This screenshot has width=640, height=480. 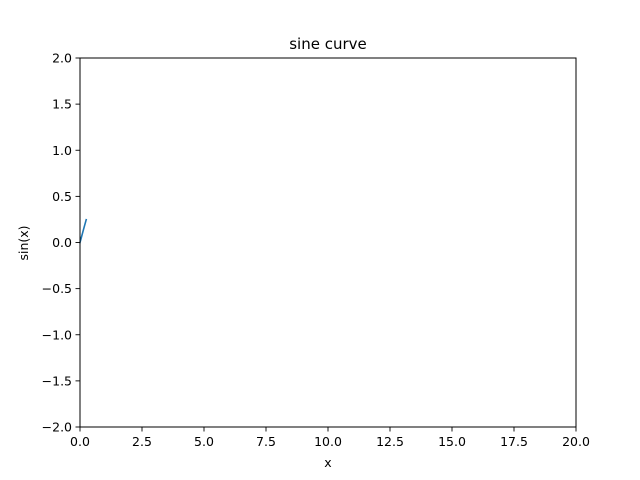 I want to click on x-tick-label: 15.0, so click(x=452, y=441).